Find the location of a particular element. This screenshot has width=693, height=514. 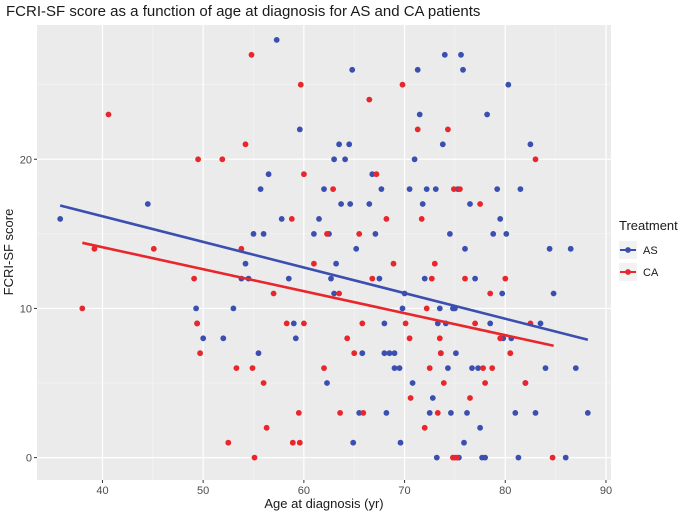

legend-key-point-ca is located at coordinates (628, 272).